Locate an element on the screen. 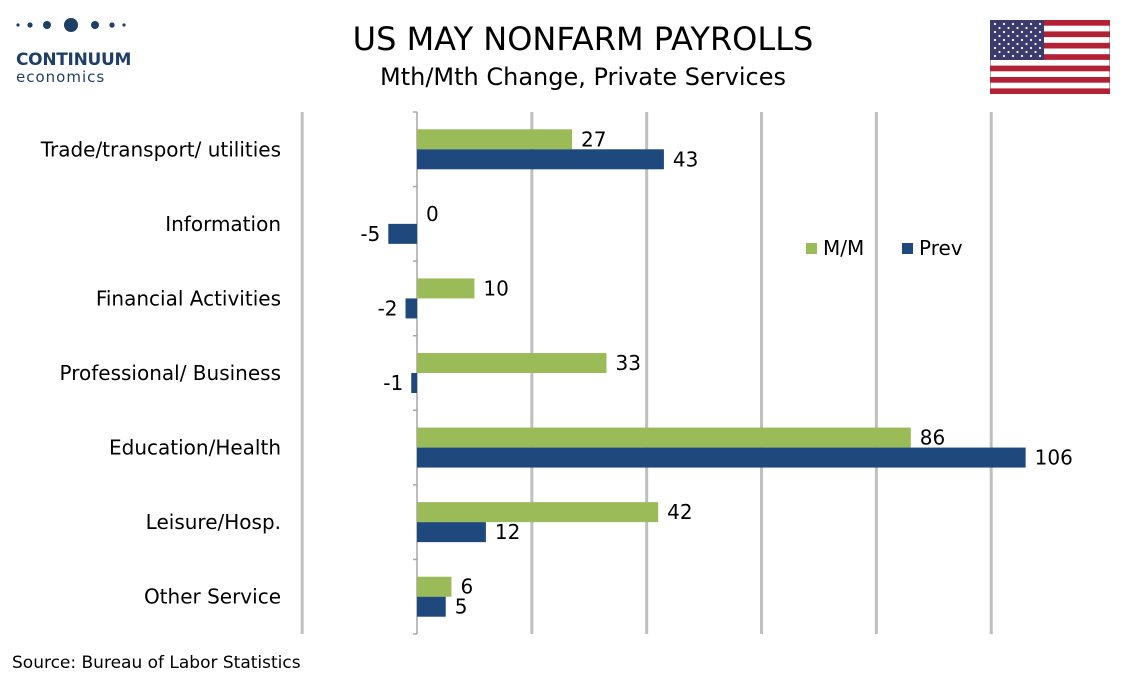 The width and height of the screenshot is (1134, 680). data-label: 12 is located at coordinates (507, 532).